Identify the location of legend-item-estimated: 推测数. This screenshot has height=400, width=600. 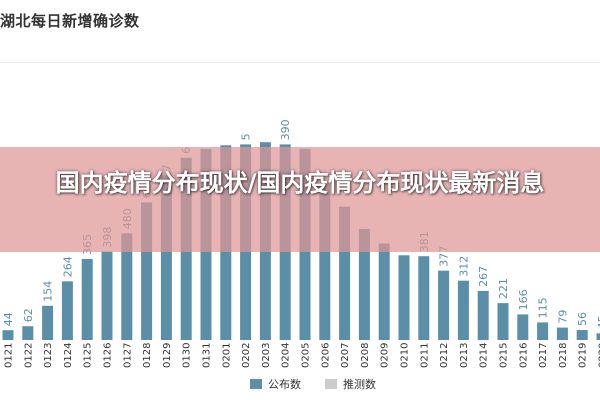
(350, 384).